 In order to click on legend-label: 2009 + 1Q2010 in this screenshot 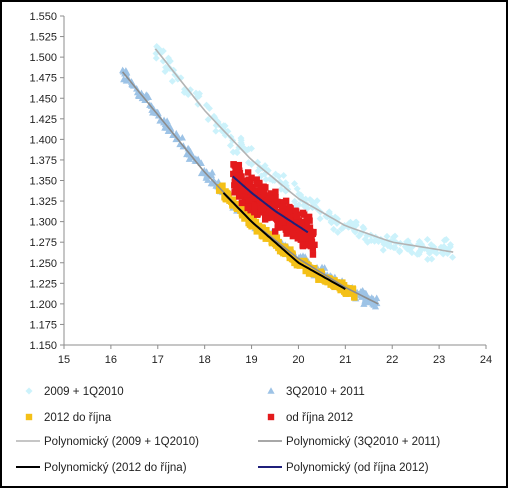, I will do `click(84, 392)`.